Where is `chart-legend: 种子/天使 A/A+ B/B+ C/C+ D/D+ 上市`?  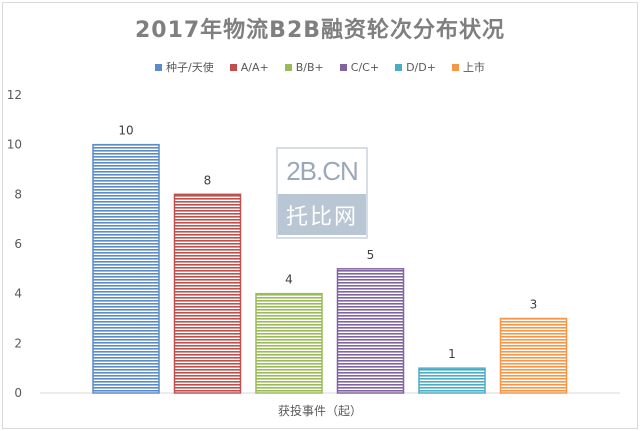 chart-legend: 种子/天使 A/A+ B/B+ C/C+ D/D+ 上市 is located at coordinates (320, 67).